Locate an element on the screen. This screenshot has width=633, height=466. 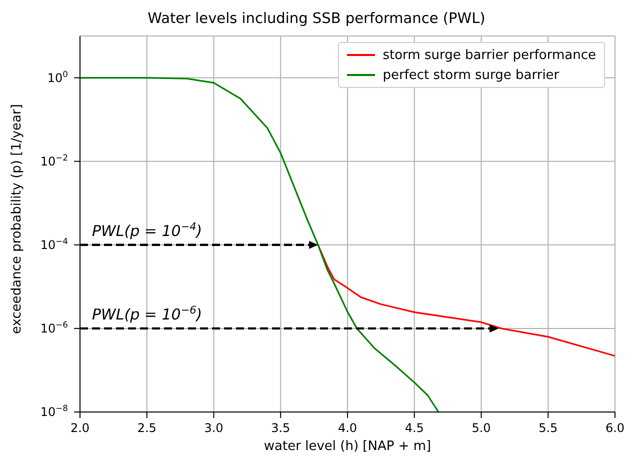
y-tick-label: 10$^{−4}$ is located at coordinates (54, 244).